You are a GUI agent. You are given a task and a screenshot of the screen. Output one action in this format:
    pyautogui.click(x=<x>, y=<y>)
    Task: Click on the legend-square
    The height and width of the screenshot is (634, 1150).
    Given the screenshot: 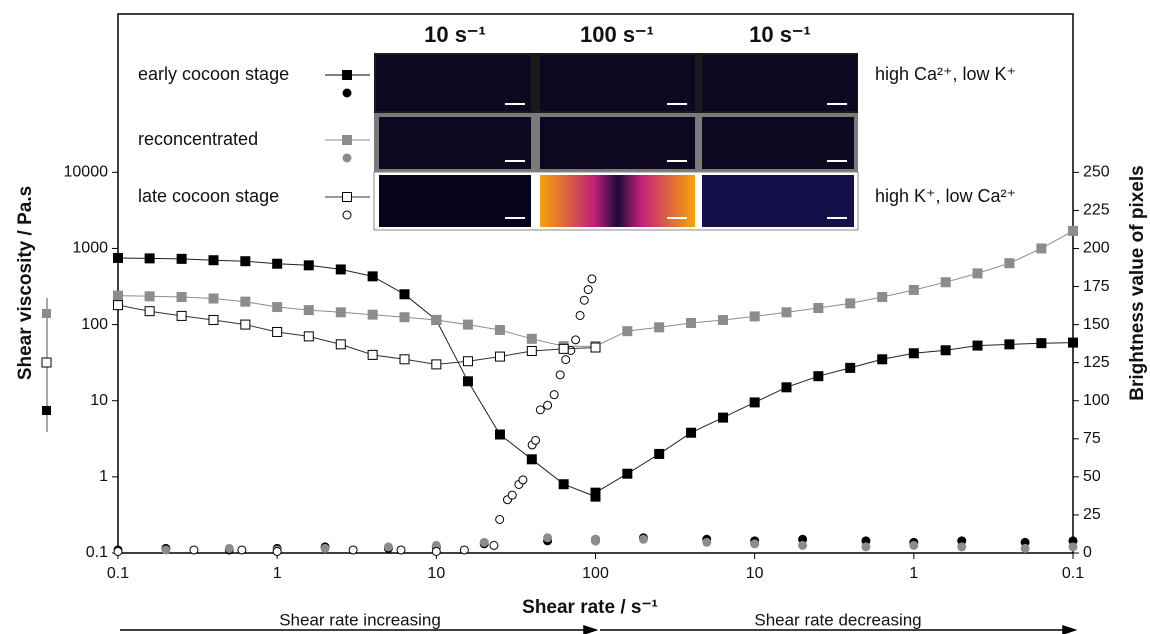 What is the action you would take?
    pyautogui.click(x=347, y=140)
    